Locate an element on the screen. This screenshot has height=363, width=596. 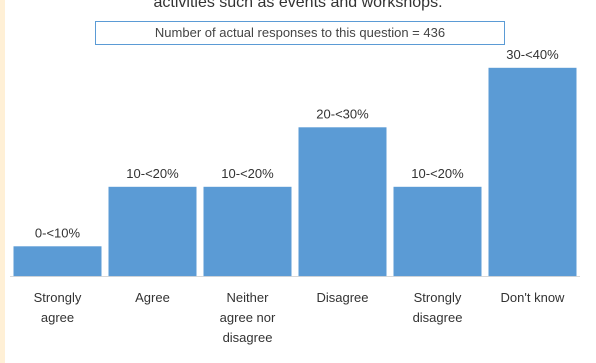
bar-value-label-1: 10-<20% is located at coordinates (152, 173).